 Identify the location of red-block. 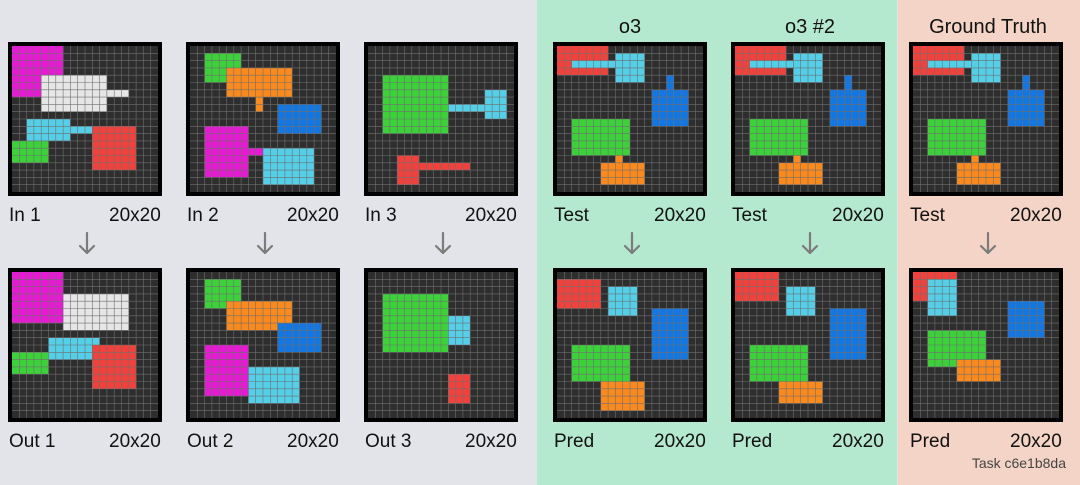
(445, 166).